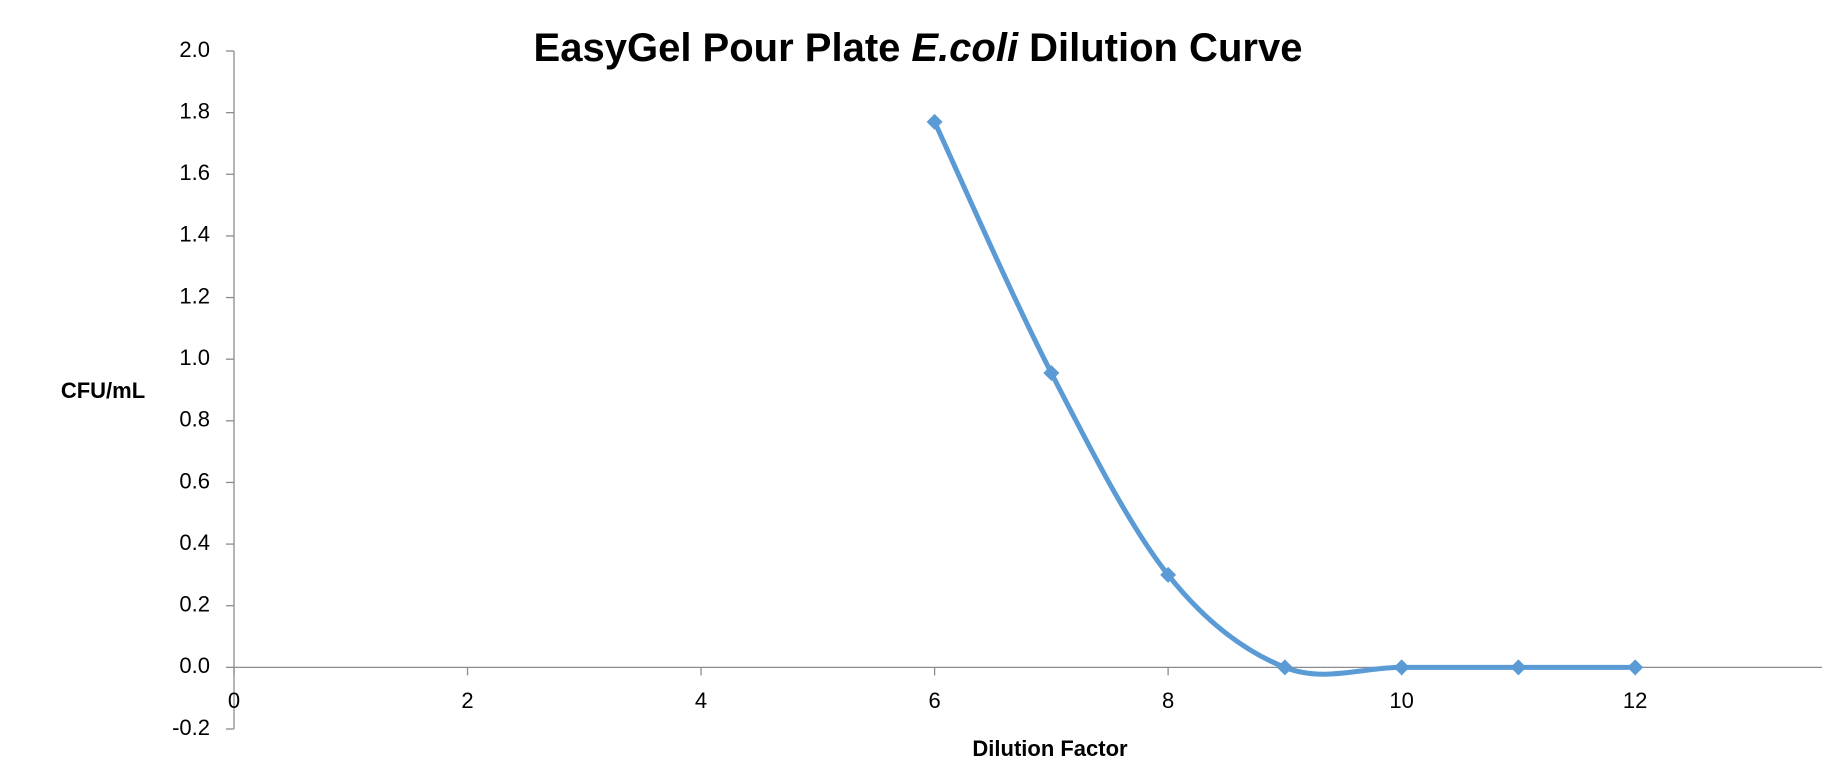  I want to click on y-tick-label: 1.0, so click(194, 357).